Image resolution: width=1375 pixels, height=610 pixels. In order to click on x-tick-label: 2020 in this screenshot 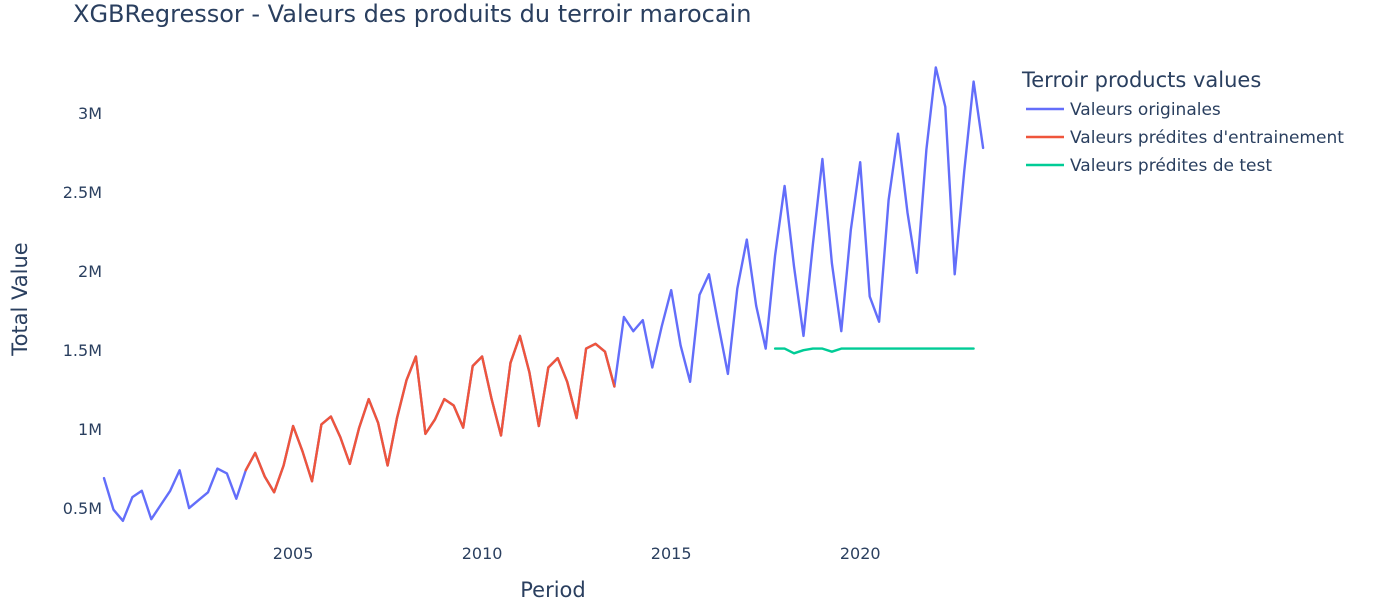, I will do `click(860, 553)`.